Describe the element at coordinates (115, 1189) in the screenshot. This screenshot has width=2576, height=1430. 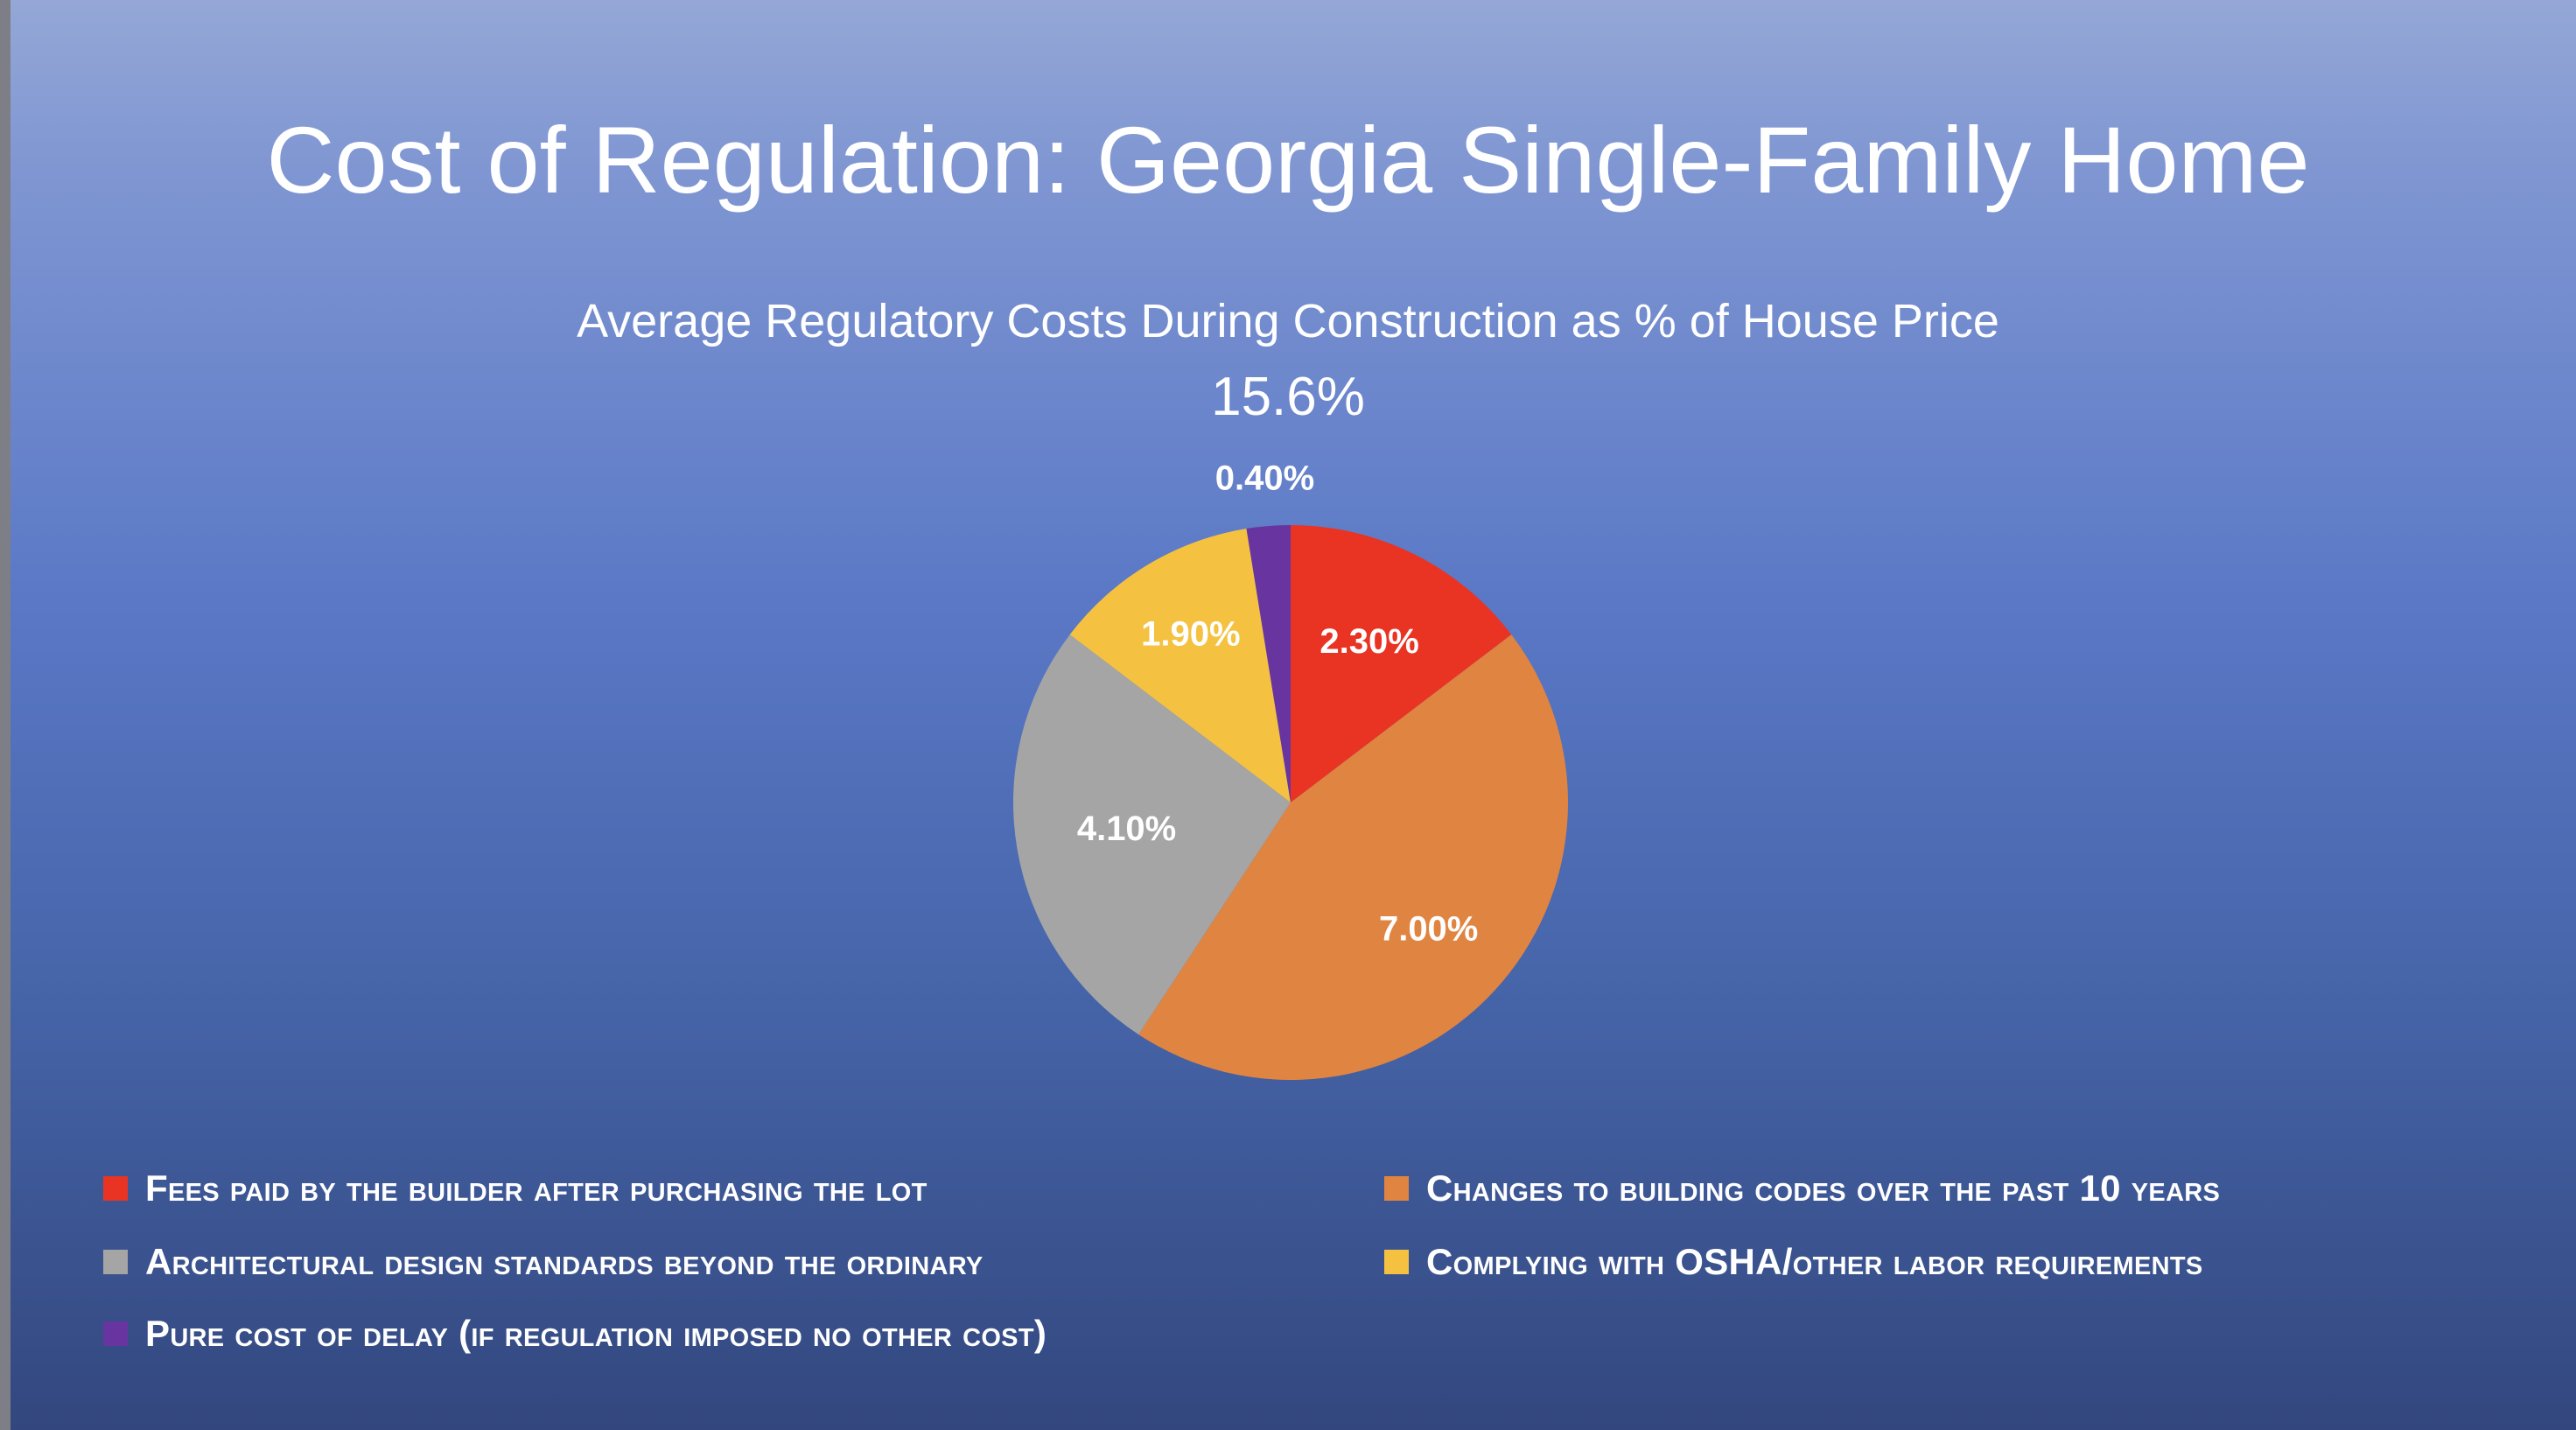
I see `legend-swatch-fees` at that location.